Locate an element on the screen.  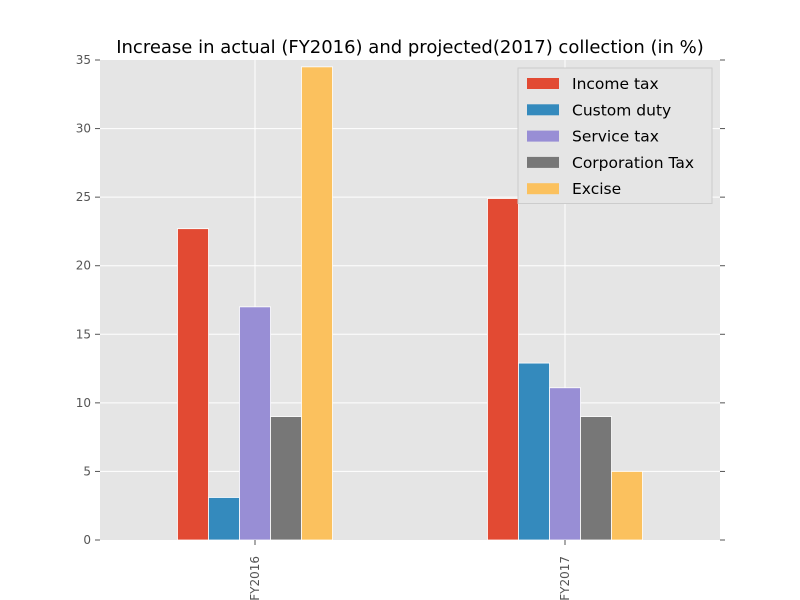
x-tick-label: FY2017 is located at coordinates (565, 578).